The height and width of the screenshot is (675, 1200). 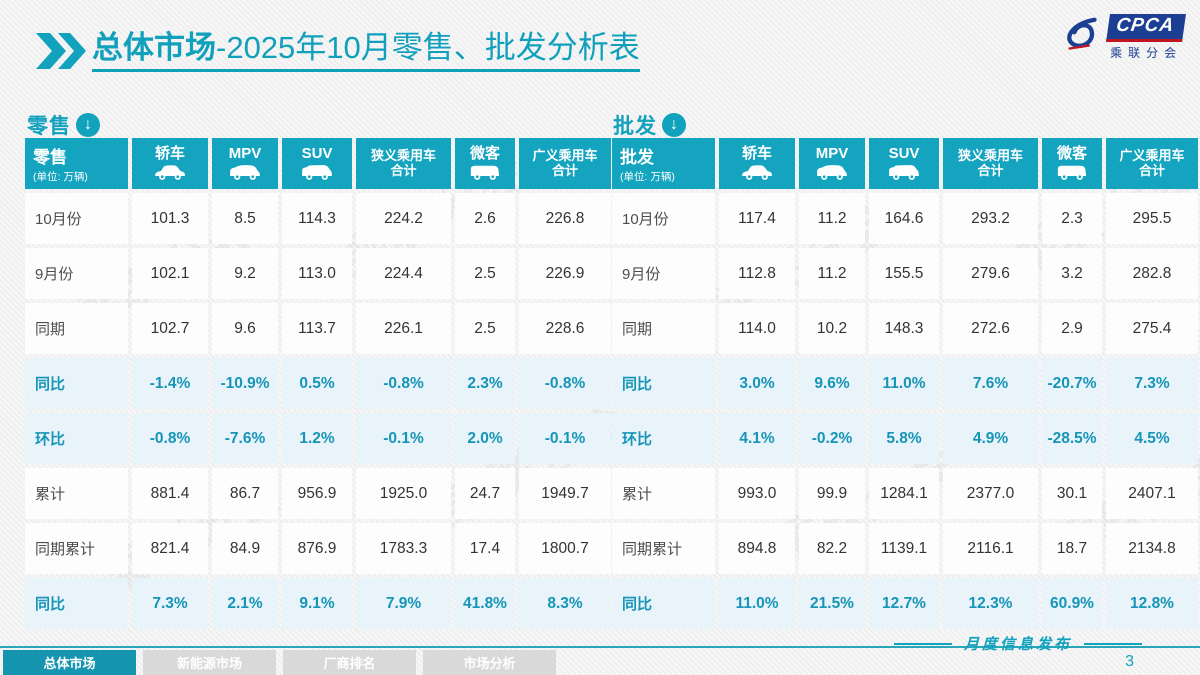 What do you see at coordinates (757, 383) in the screenshot?
I see `table-cell: 3.0%` at bounding box center [757, 383].